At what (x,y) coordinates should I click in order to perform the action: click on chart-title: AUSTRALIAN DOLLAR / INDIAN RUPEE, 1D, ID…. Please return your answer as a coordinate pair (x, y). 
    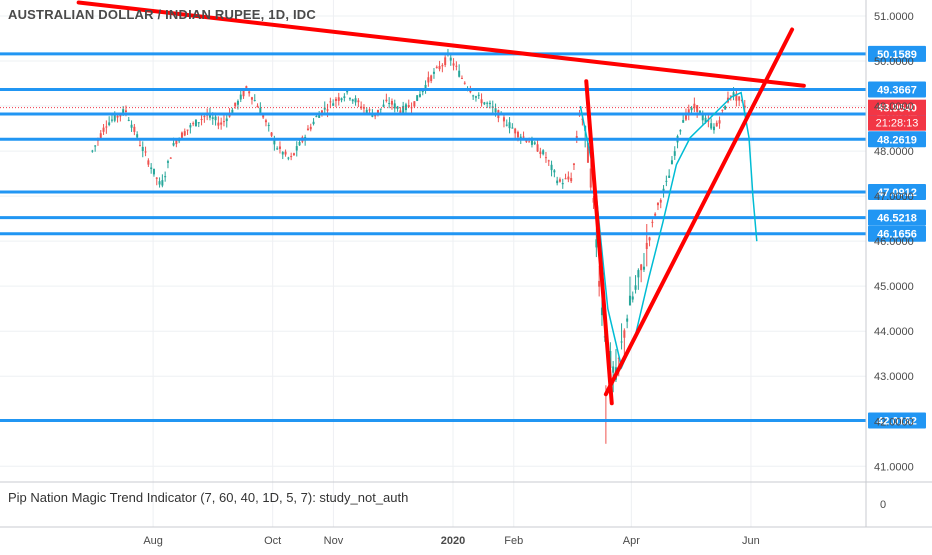
    Looking at the image, I should click on (162, 14).